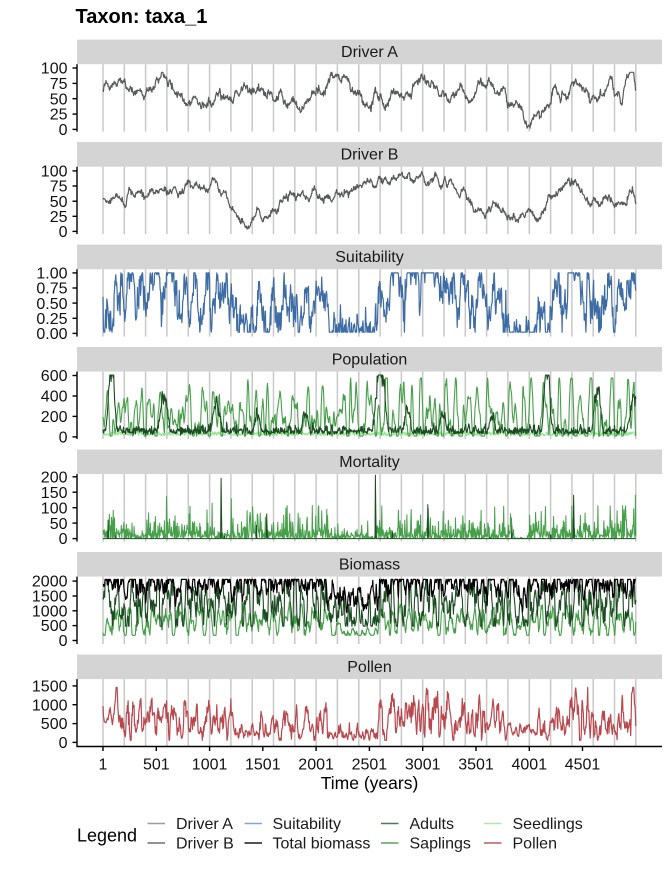  Describe the element at coordinates (583, 764) in the screenshot. I see `svg-text: 4501` at that location.